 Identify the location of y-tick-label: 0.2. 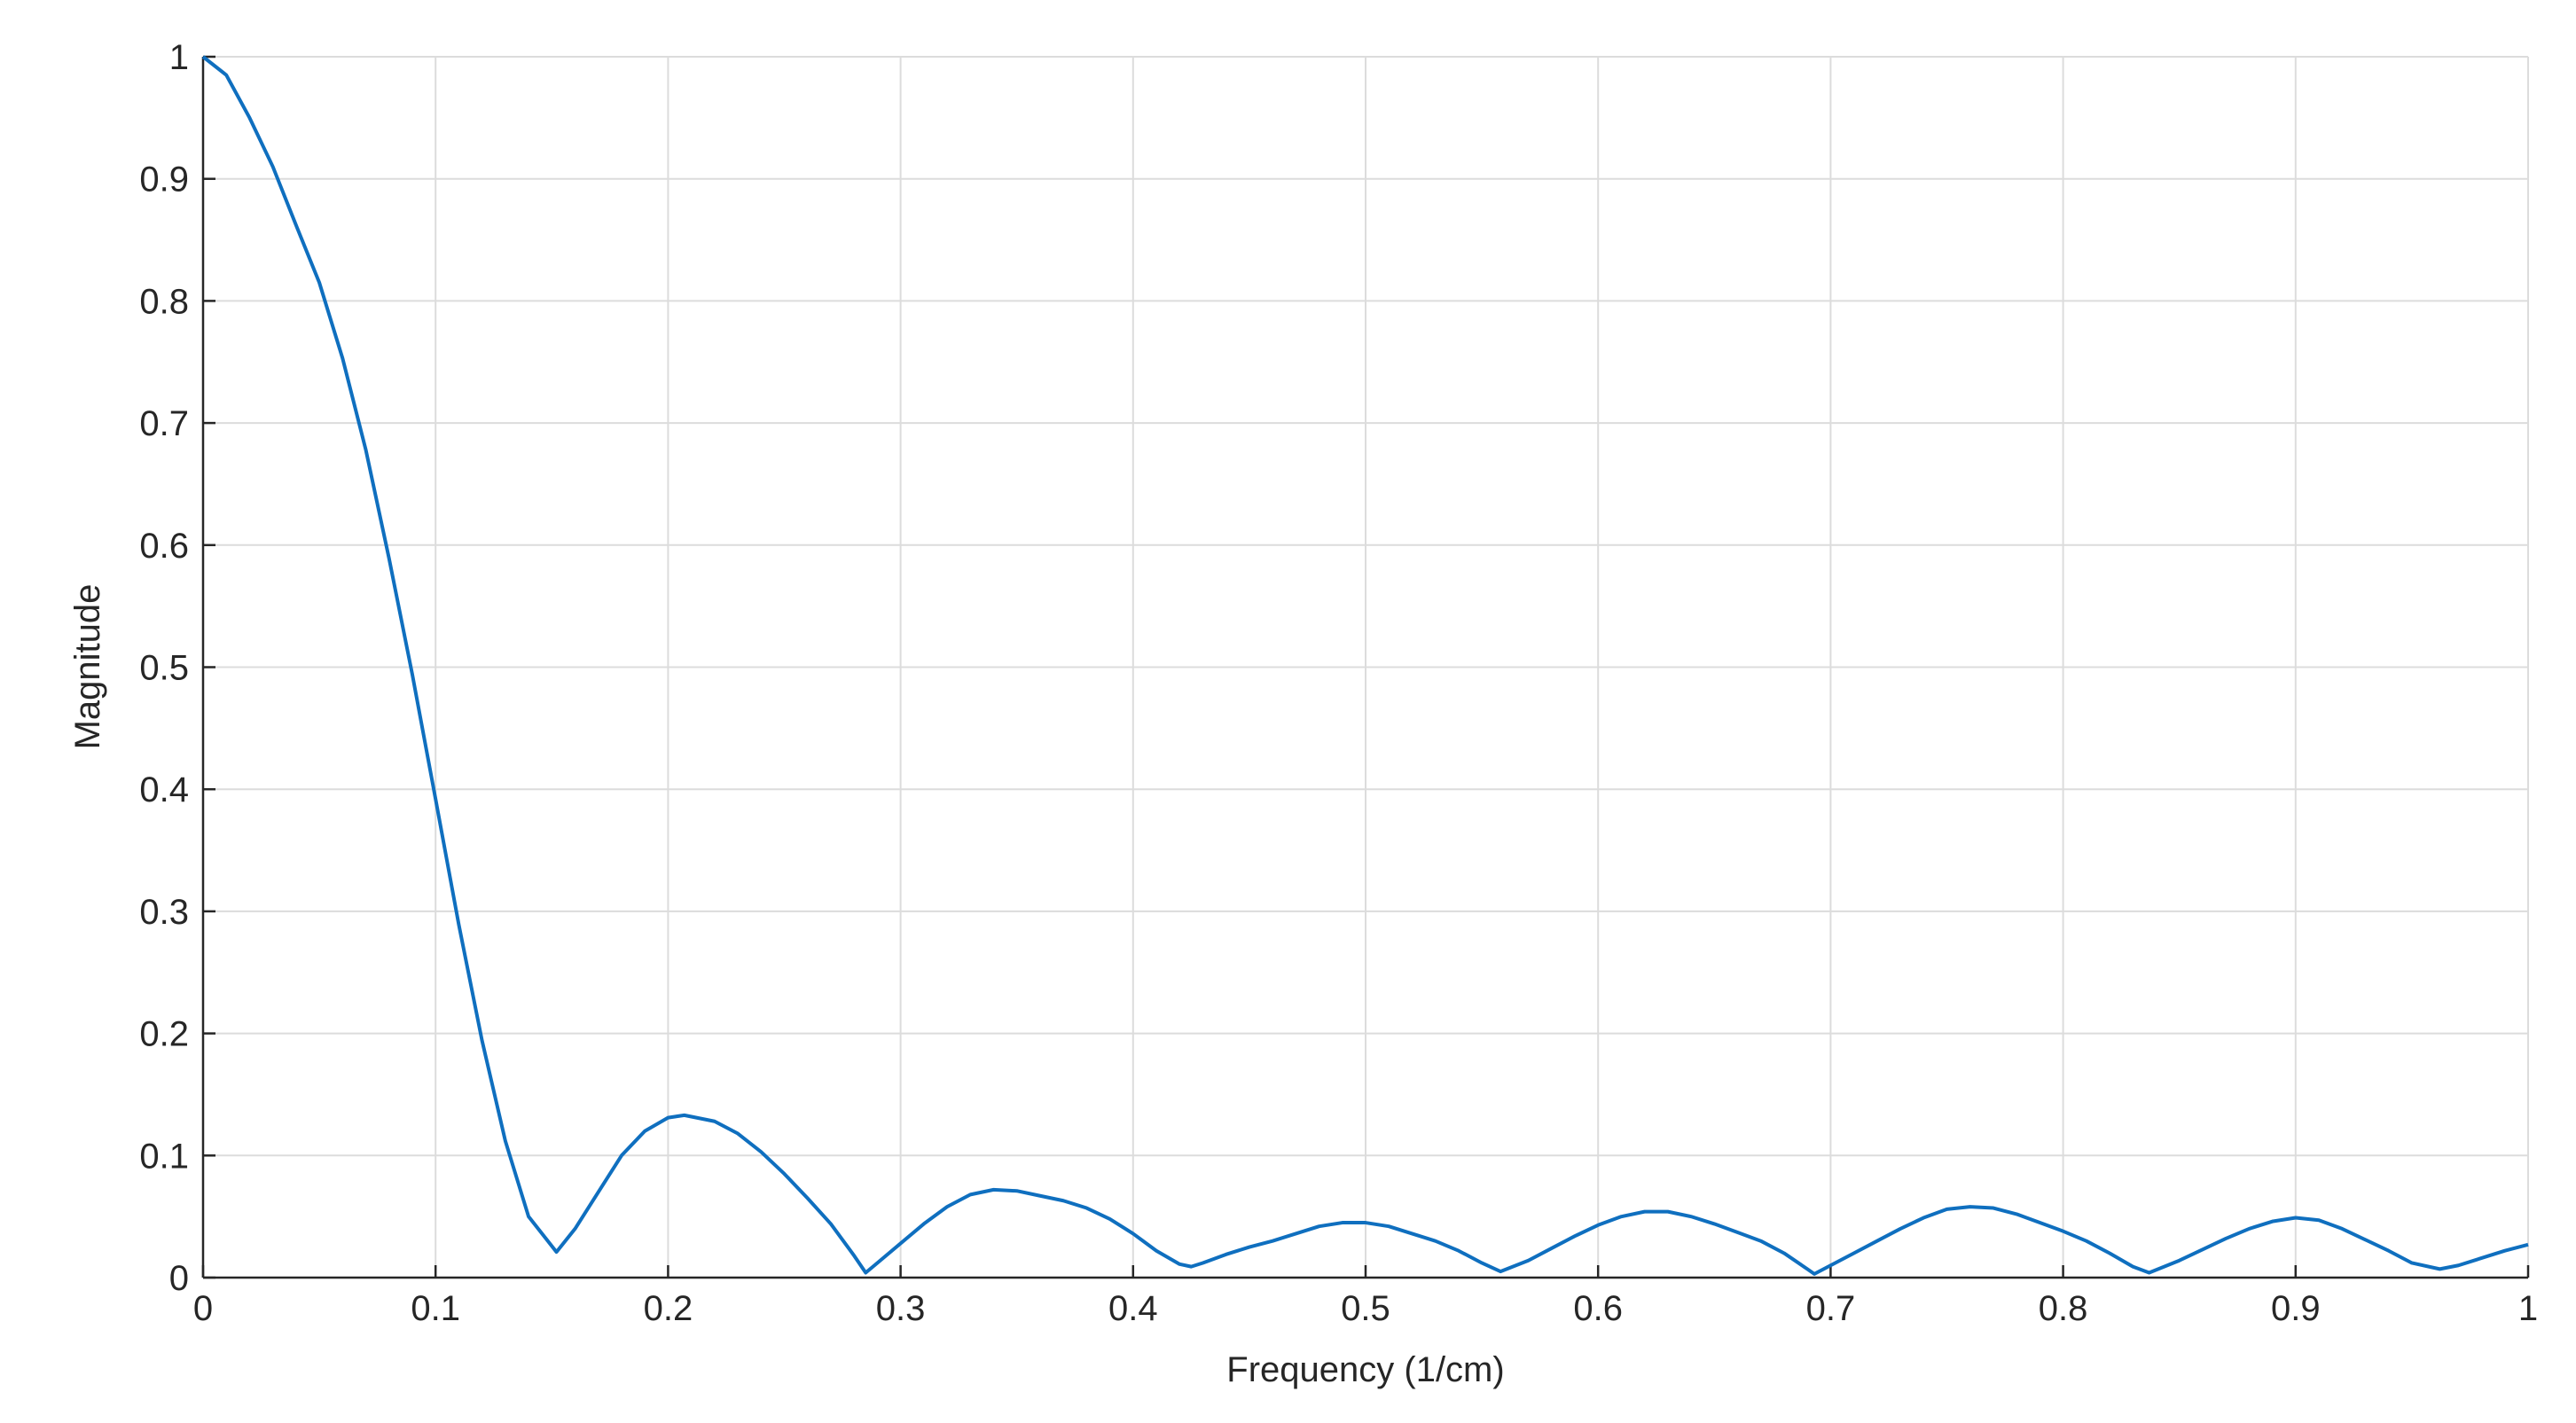
(164, 1034).